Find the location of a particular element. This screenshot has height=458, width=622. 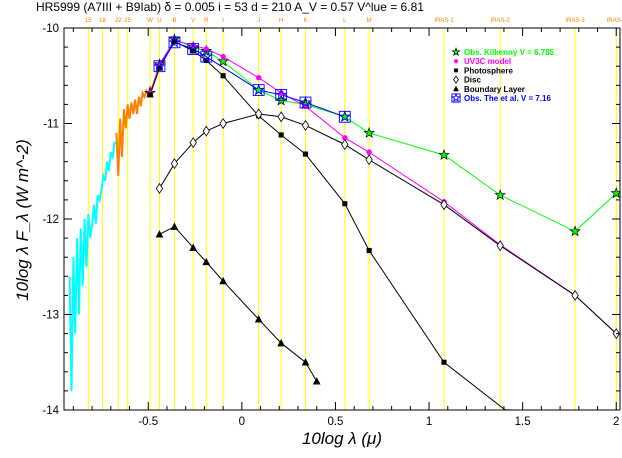

x-tick-label: 2 is located at coordinates (616, 422).